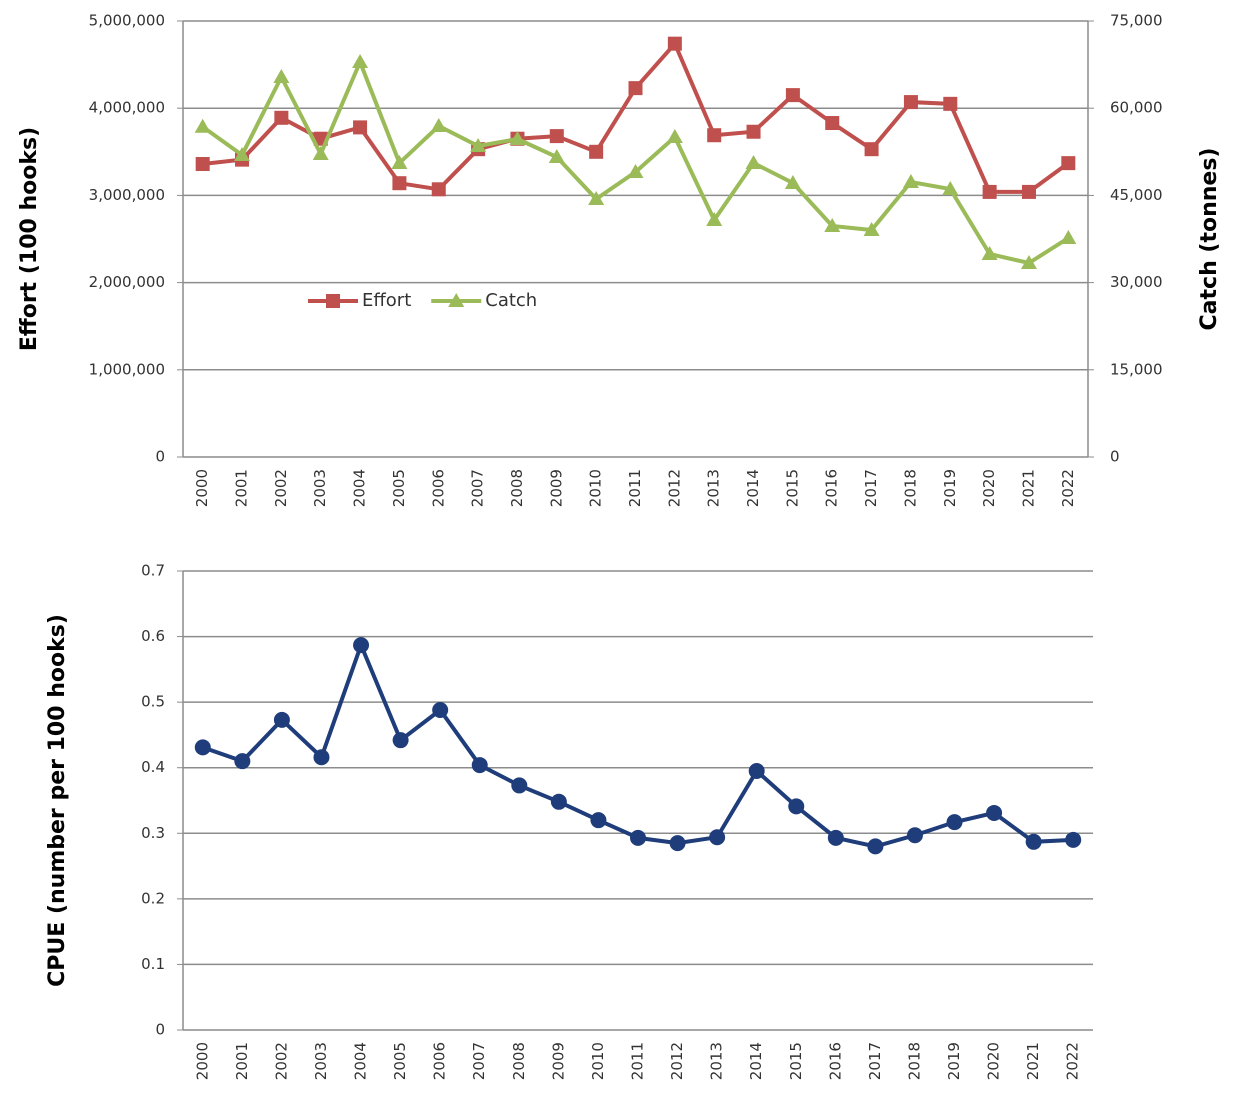 This screenshot has width=1237, height=1100. I want to click on x-tick-label: 2019, so click(954, 1061).